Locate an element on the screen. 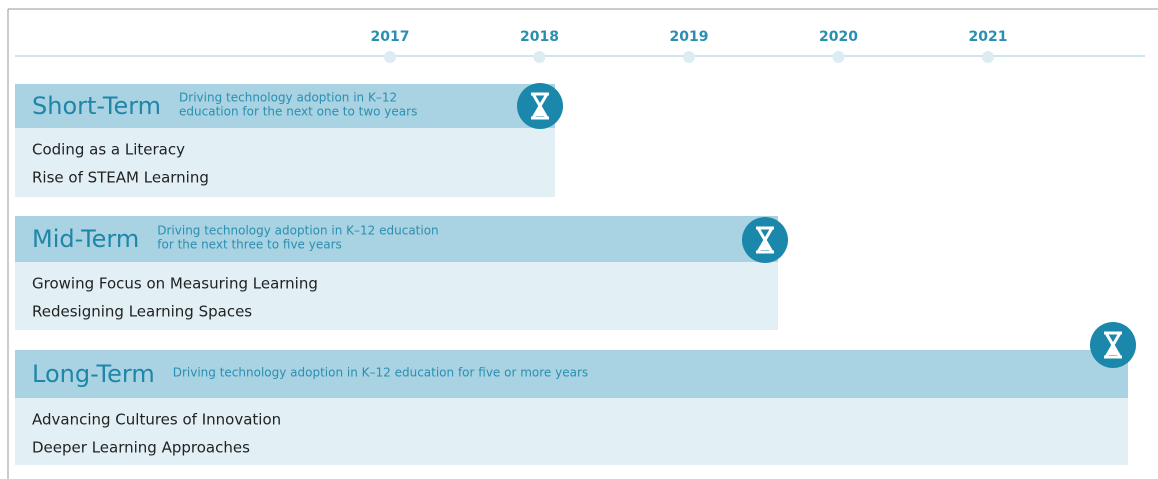  trend-item: Growing Focus on Measuring Learning is located at coordinates (175, 284).